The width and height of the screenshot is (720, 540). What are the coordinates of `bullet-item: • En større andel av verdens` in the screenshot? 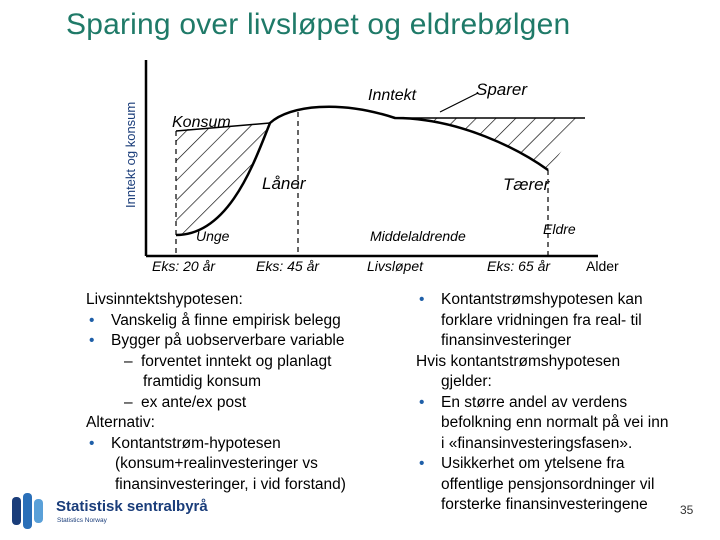 It's located at (557, 403).